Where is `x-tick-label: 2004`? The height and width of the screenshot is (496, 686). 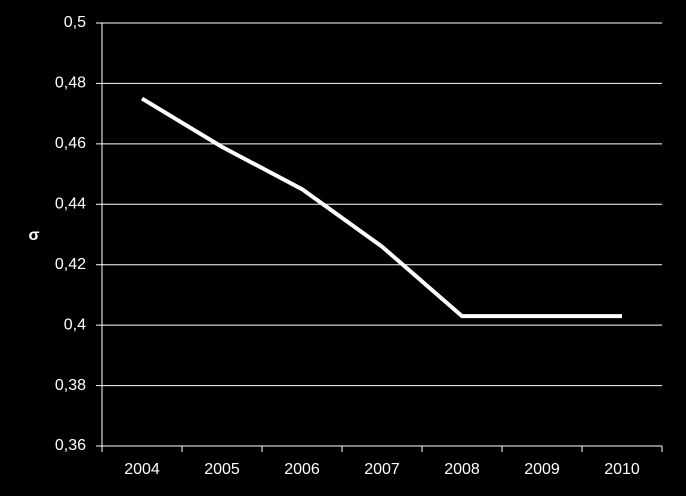 x-tick-label: 2004 is located at coordinates (142, 469).